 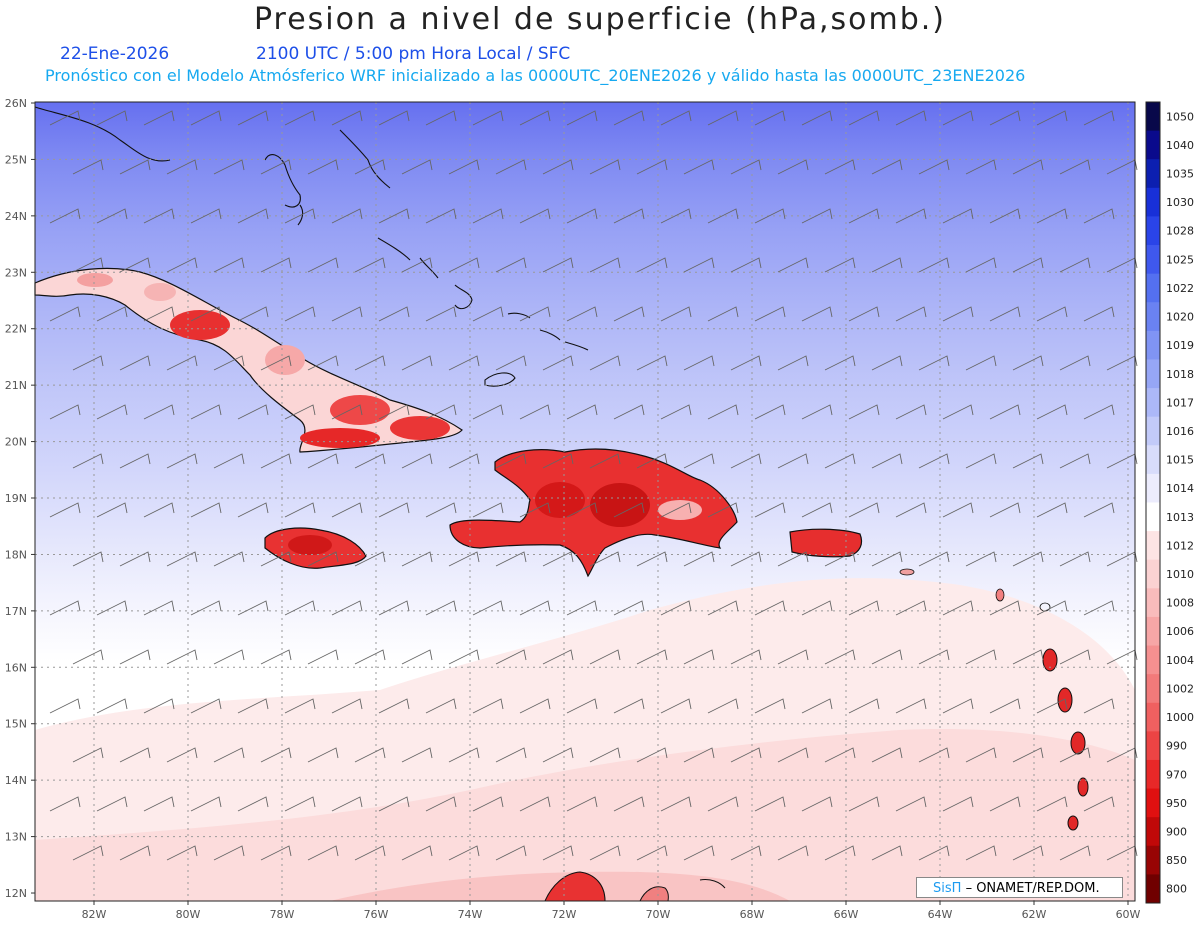 What do you see at coordinates (1180, 517) in the screenshot?
I see `colorbar-label: 1013` at bounding box center [1180, 517].